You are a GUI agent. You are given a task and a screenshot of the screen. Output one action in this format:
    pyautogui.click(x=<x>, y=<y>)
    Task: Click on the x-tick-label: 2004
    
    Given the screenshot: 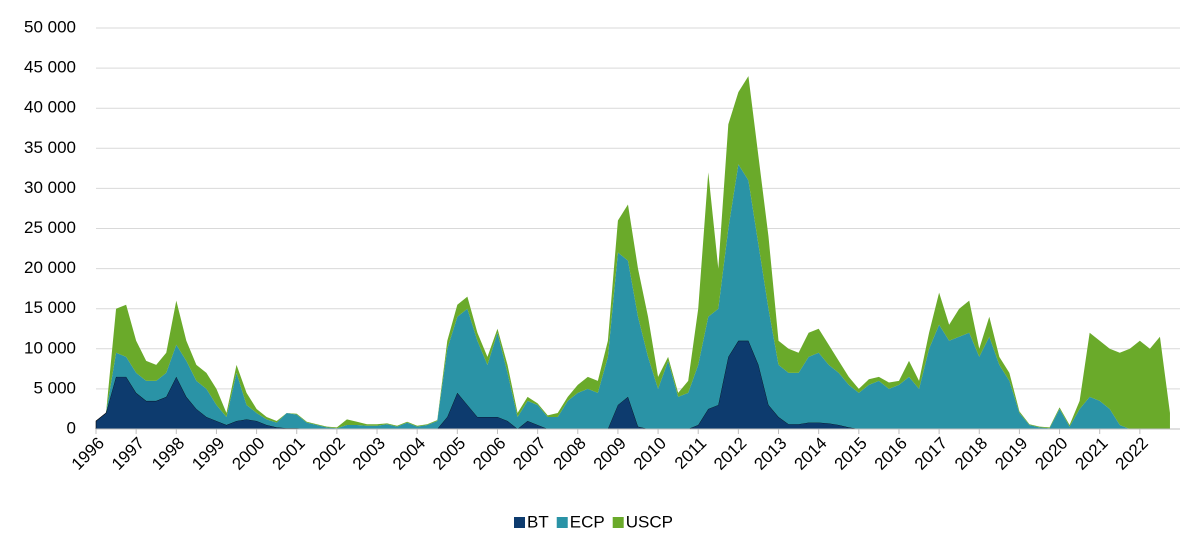 What is the action you would take?
    pyautogui.click(x=409, y=454)
    